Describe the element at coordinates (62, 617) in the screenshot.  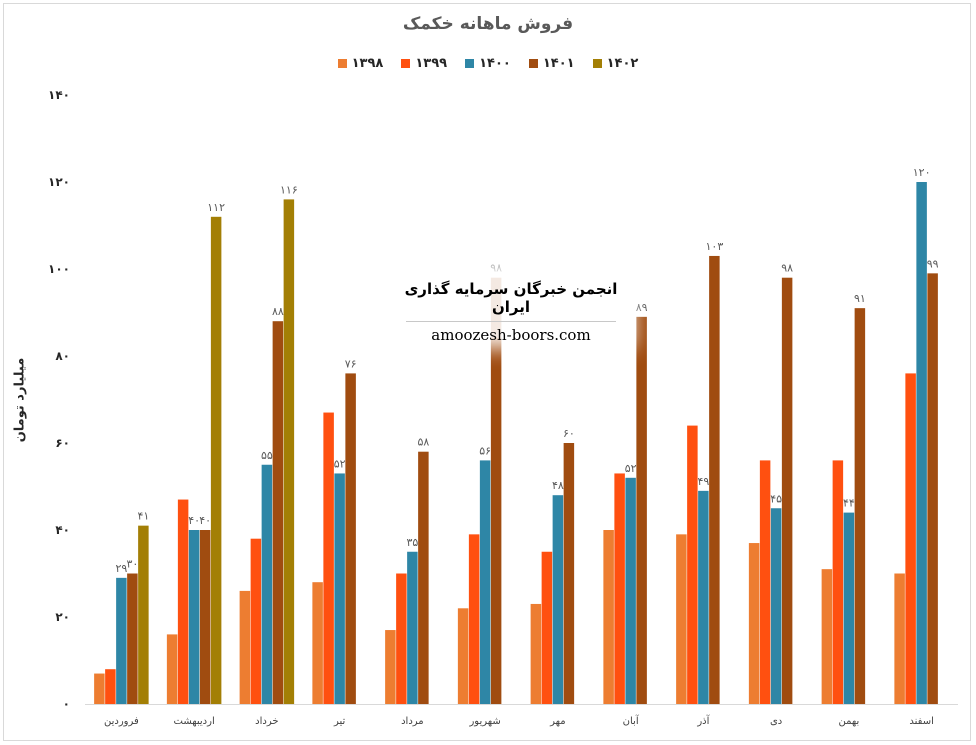
I see `y-tick-label: ۲۰` at that location.